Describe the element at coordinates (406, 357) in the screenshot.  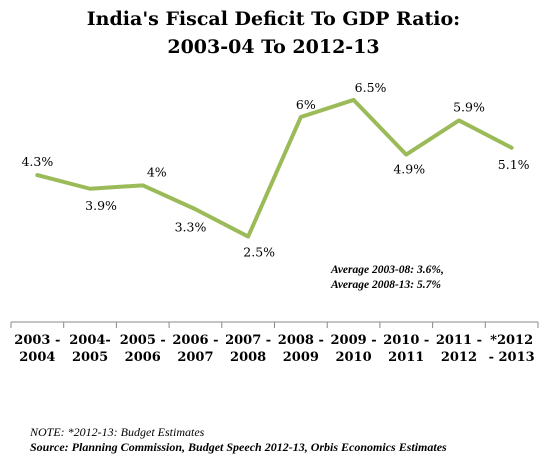
I see `x-tick-label: 2011` at that location.